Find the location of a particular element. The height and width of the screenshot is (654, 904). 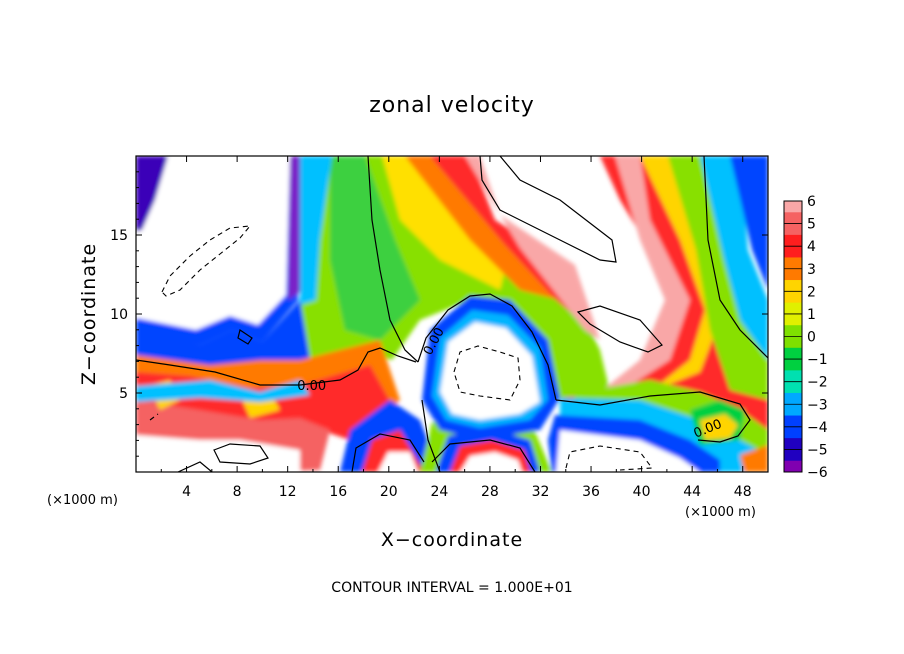

x-tick-label: 44 is located at coordinates (692, 492).